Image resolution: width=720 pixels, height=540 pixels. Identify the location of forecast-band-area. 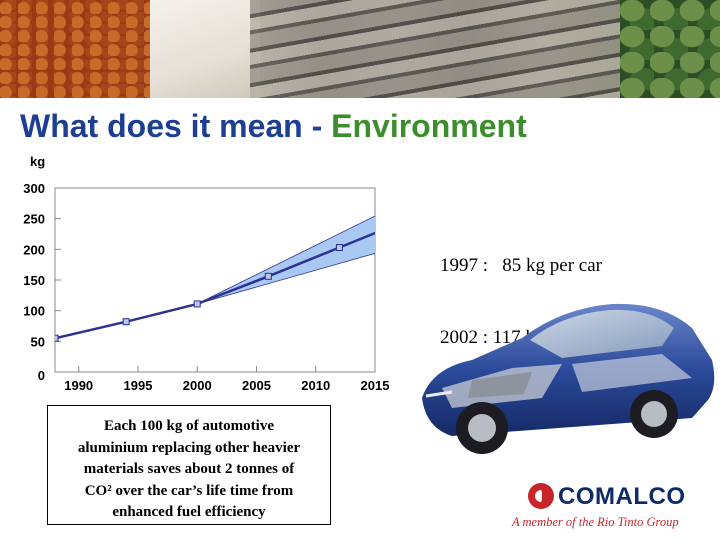
(286, 260).